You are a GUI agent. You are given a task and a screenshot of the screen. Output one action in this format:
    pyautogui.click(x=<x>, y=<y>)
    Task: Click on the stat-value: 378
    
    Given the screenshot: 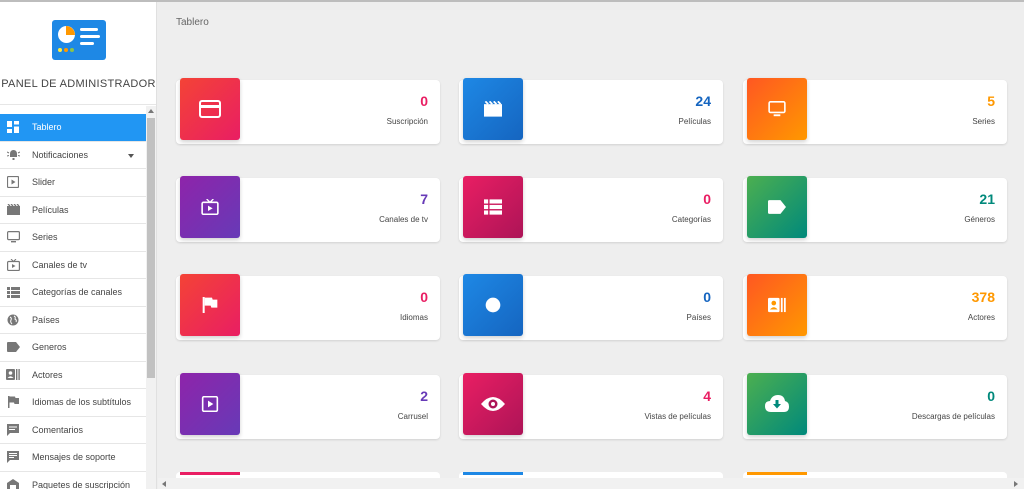 What is the action you would take?
    pyautogui.click(x=983, y=297)
    